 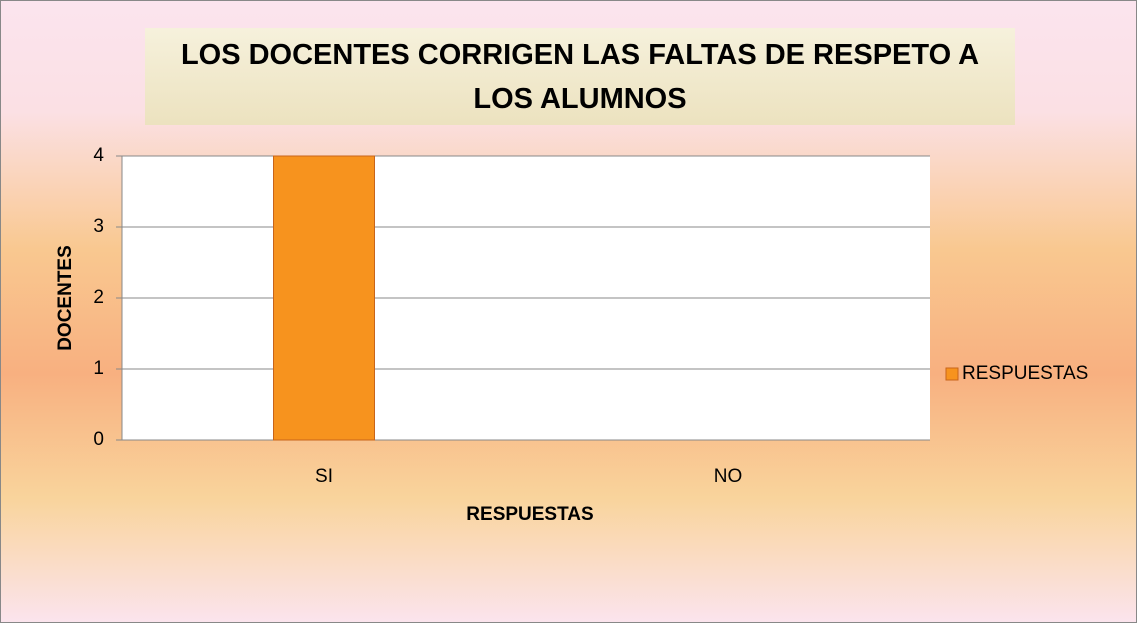 What do you see at coordinates (324, 476) in the screenshot?
I see `x-tick-label: SI` at bounding box center [324, 476].